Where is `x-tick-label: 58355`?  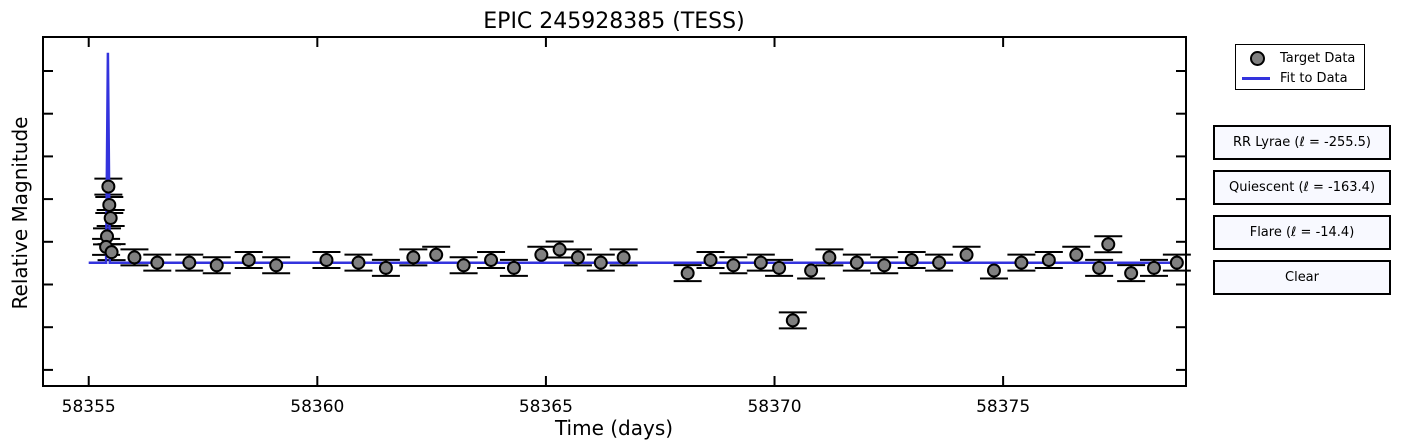
x-tick-label: 58355 is located at coordinates (89, 407).